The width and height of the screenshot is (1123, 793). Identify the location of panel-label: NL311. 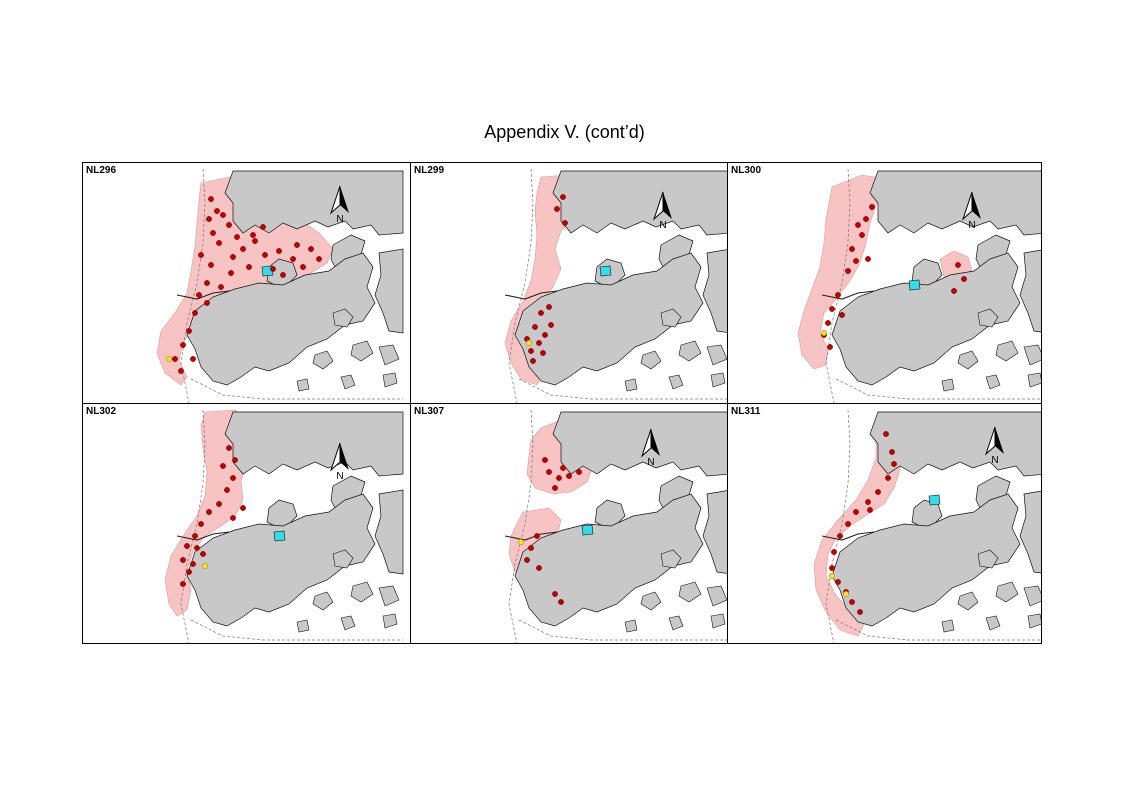
(746, 411).